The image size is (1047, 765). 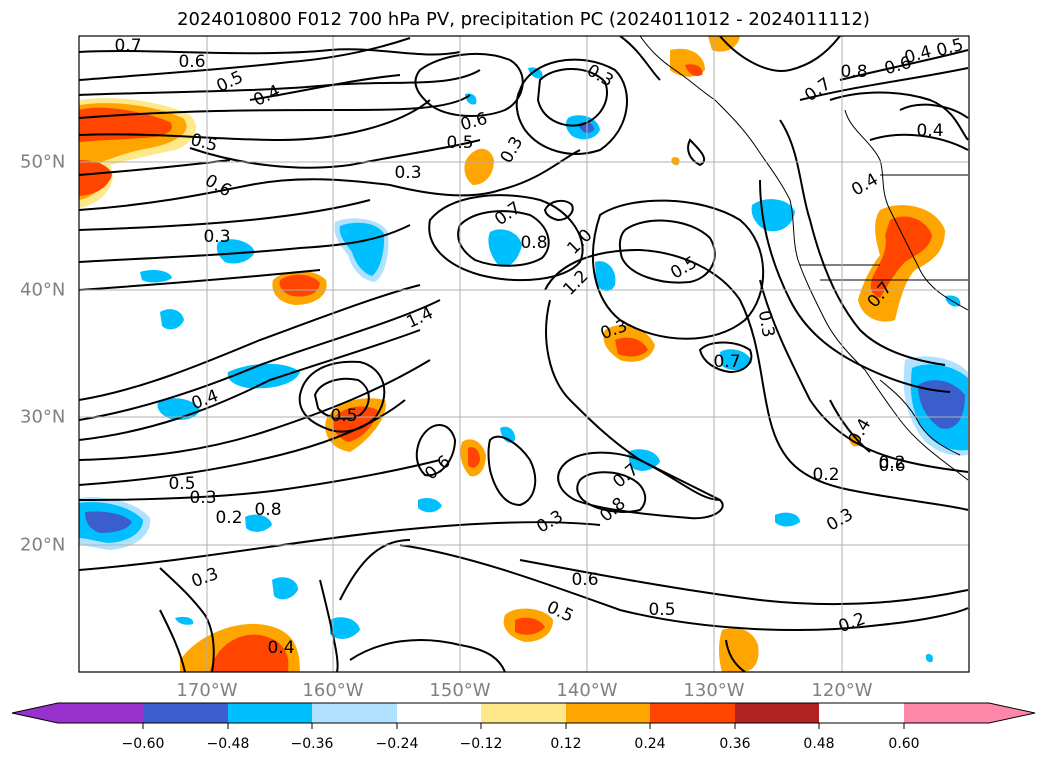 I want to click on colorbar-min-arrow, so click(x=35, y=713).